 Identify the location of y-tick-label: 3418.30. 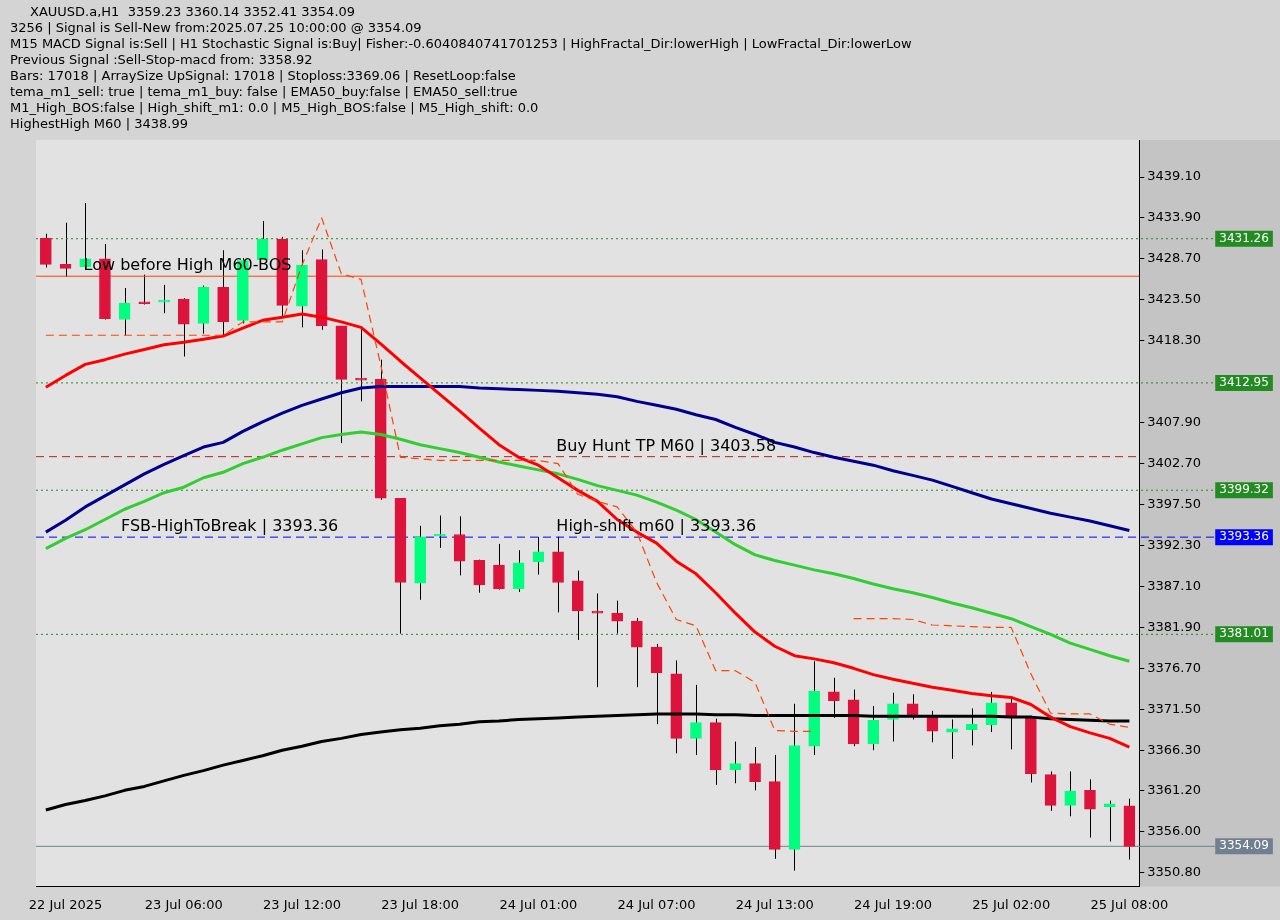
(1174, 340).